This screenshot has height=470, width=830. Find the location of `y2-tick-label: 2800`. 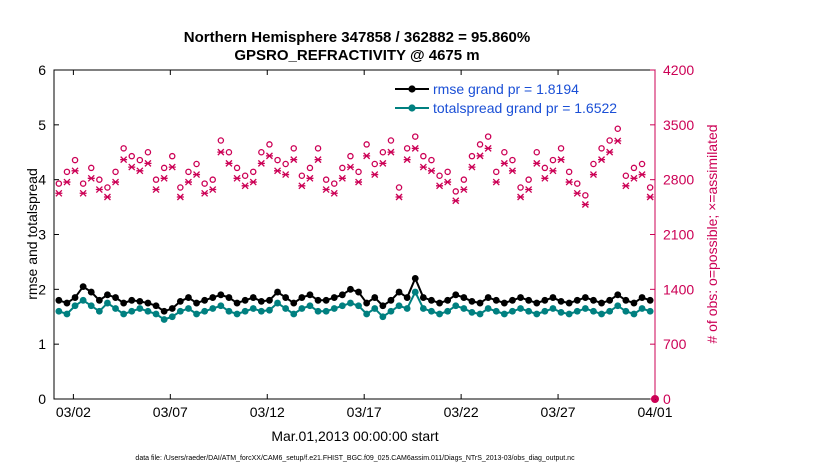

y2-tick-label: 2800 is located at coordinates (678, 180).